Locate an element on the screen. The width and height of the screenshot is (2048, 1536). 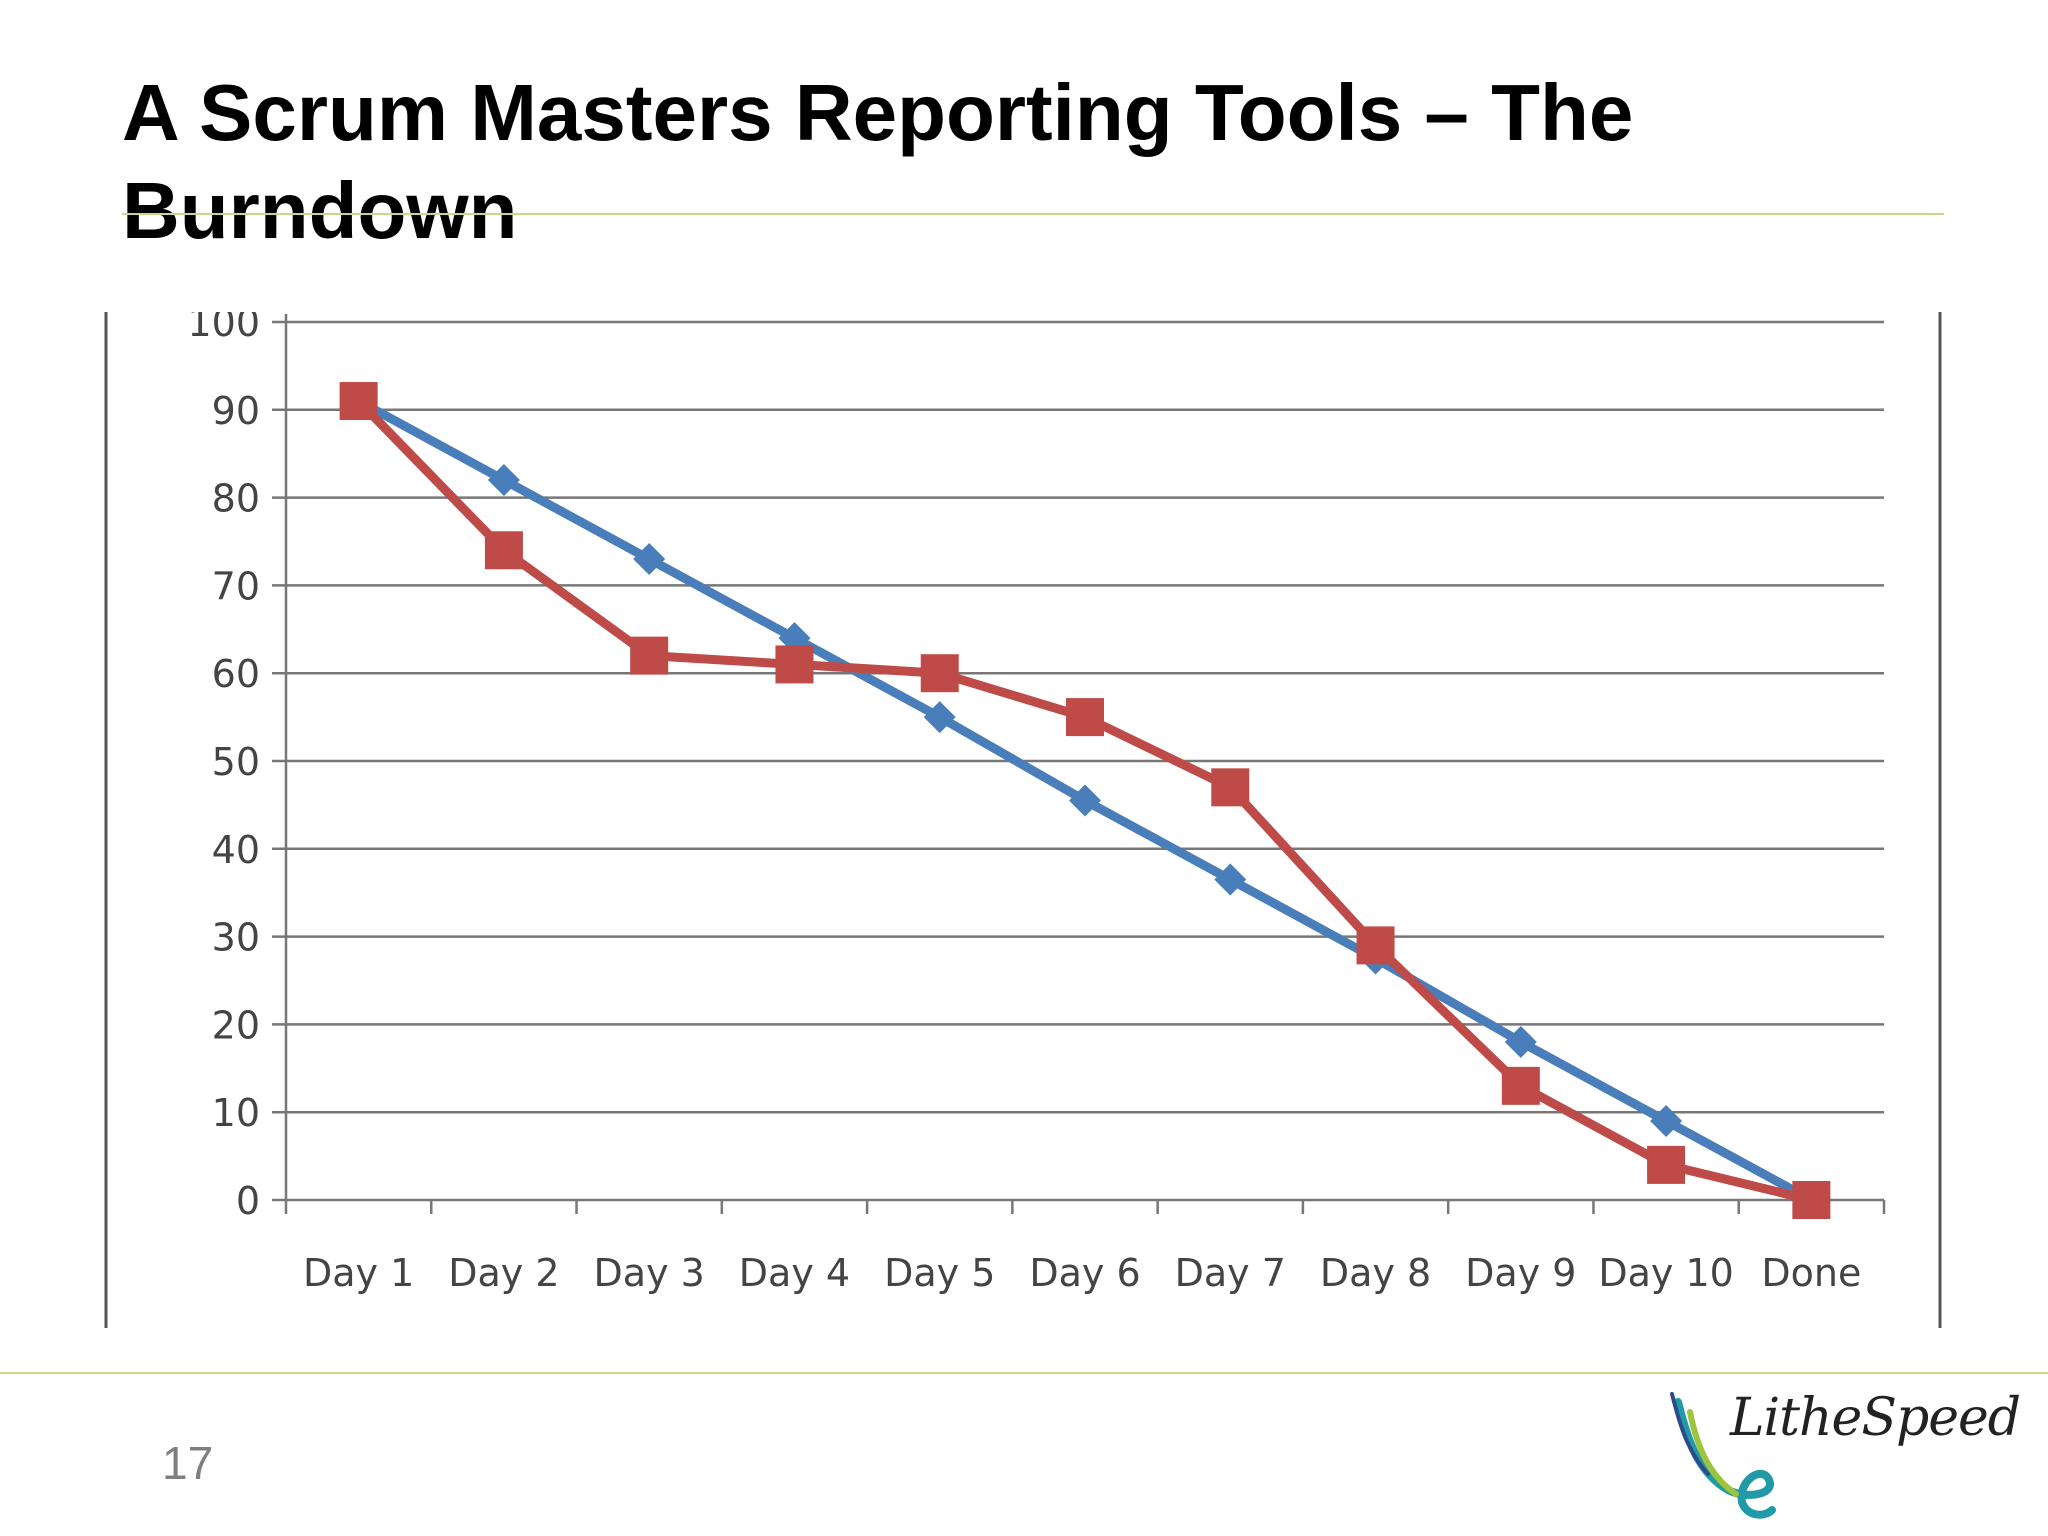
y-tick-label: 50 is located at coordinates (236, 762).